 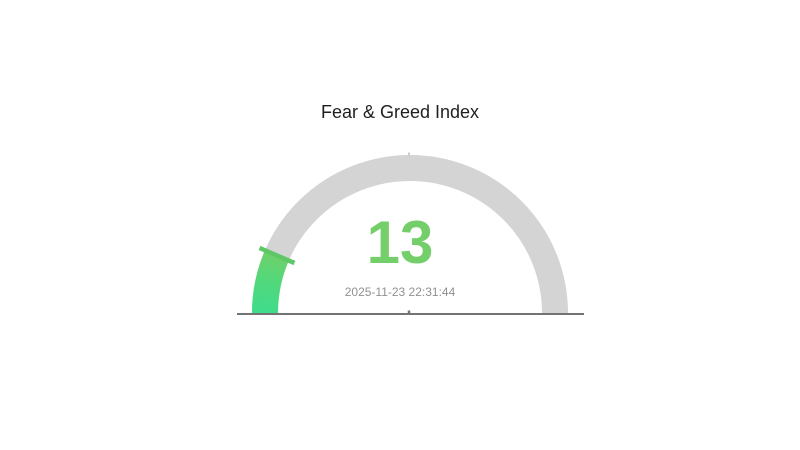 What do you see at coordinates (400, 112) in the screenshot?
I see `chart-title: Fear & Greed Index` at bounding box center [400, 112].